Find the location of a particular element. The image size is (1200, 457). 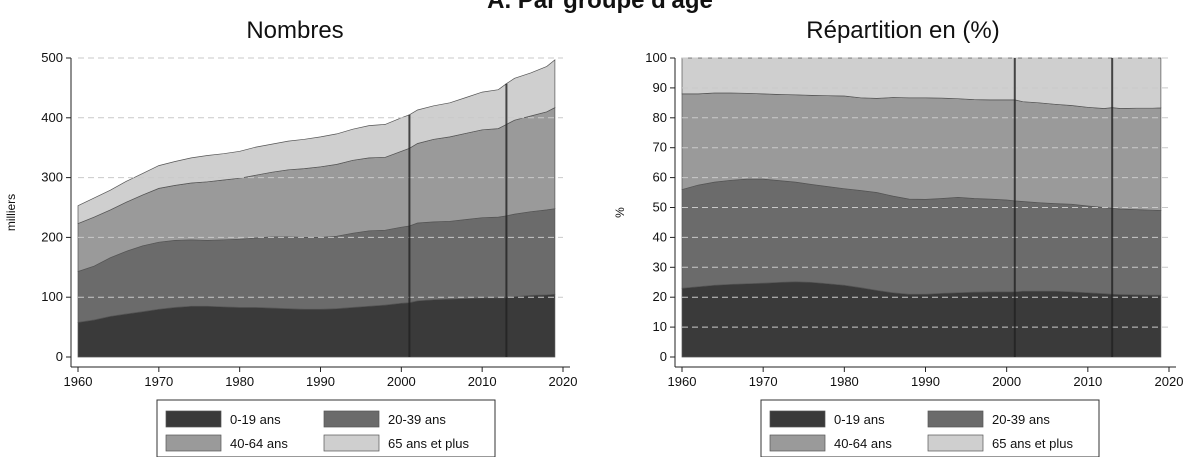

y-tick-label: 80 is located at coordinates (660, 117).